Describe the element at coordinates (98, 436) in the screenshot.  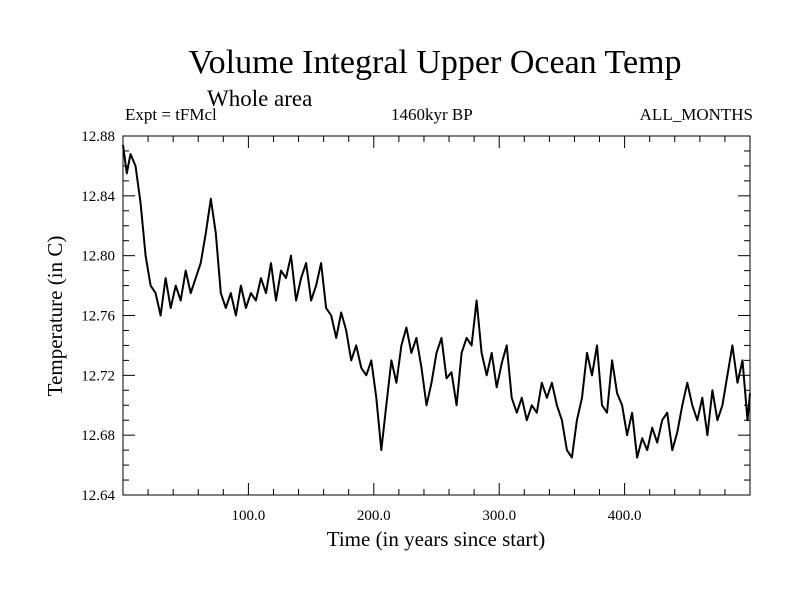
I see `y-tick-label: 12.68` at that location.